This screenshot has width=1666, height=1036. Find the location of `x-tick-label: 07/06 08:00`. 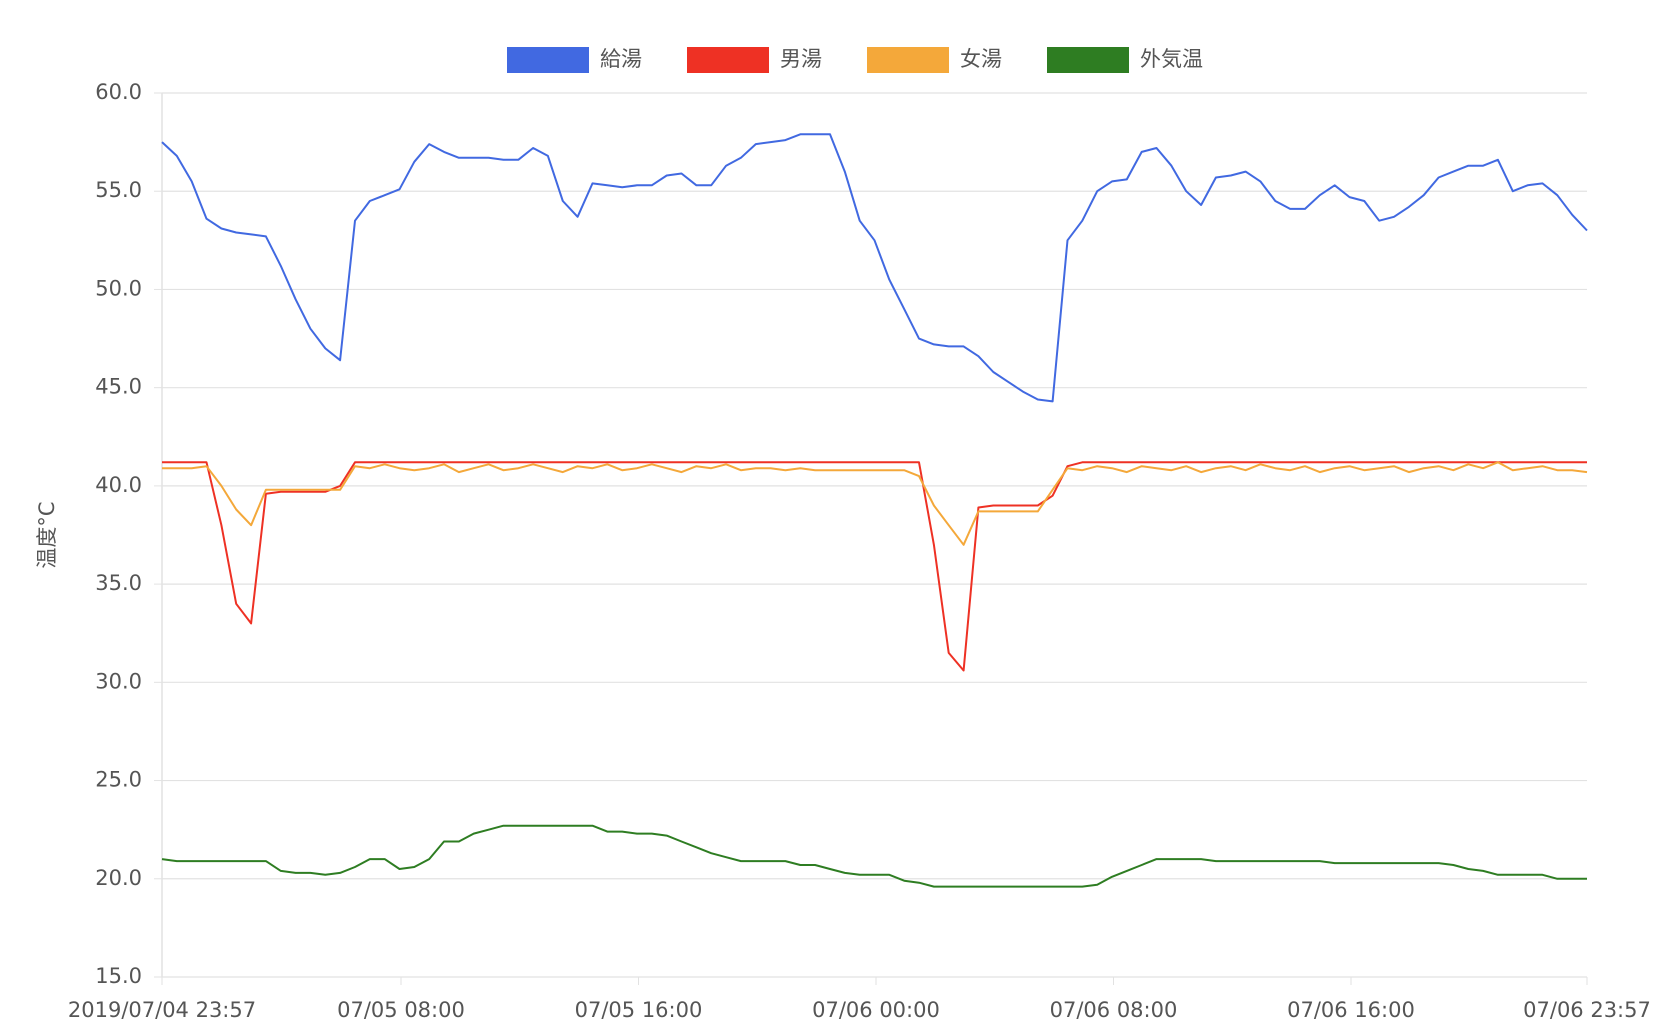

x-tick-label: 07/06 08:00 is located at coordinates (1114, 1010).